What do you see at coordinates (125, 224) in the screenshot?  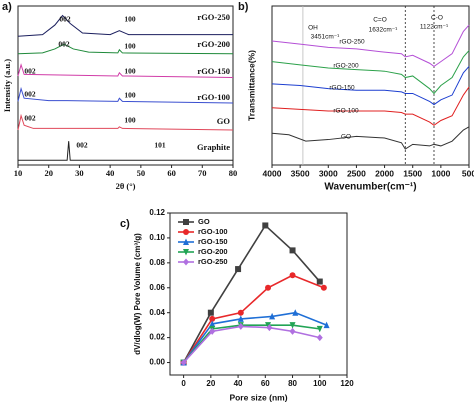 I see `panel-label: c)` at bounding box center [125, 224].